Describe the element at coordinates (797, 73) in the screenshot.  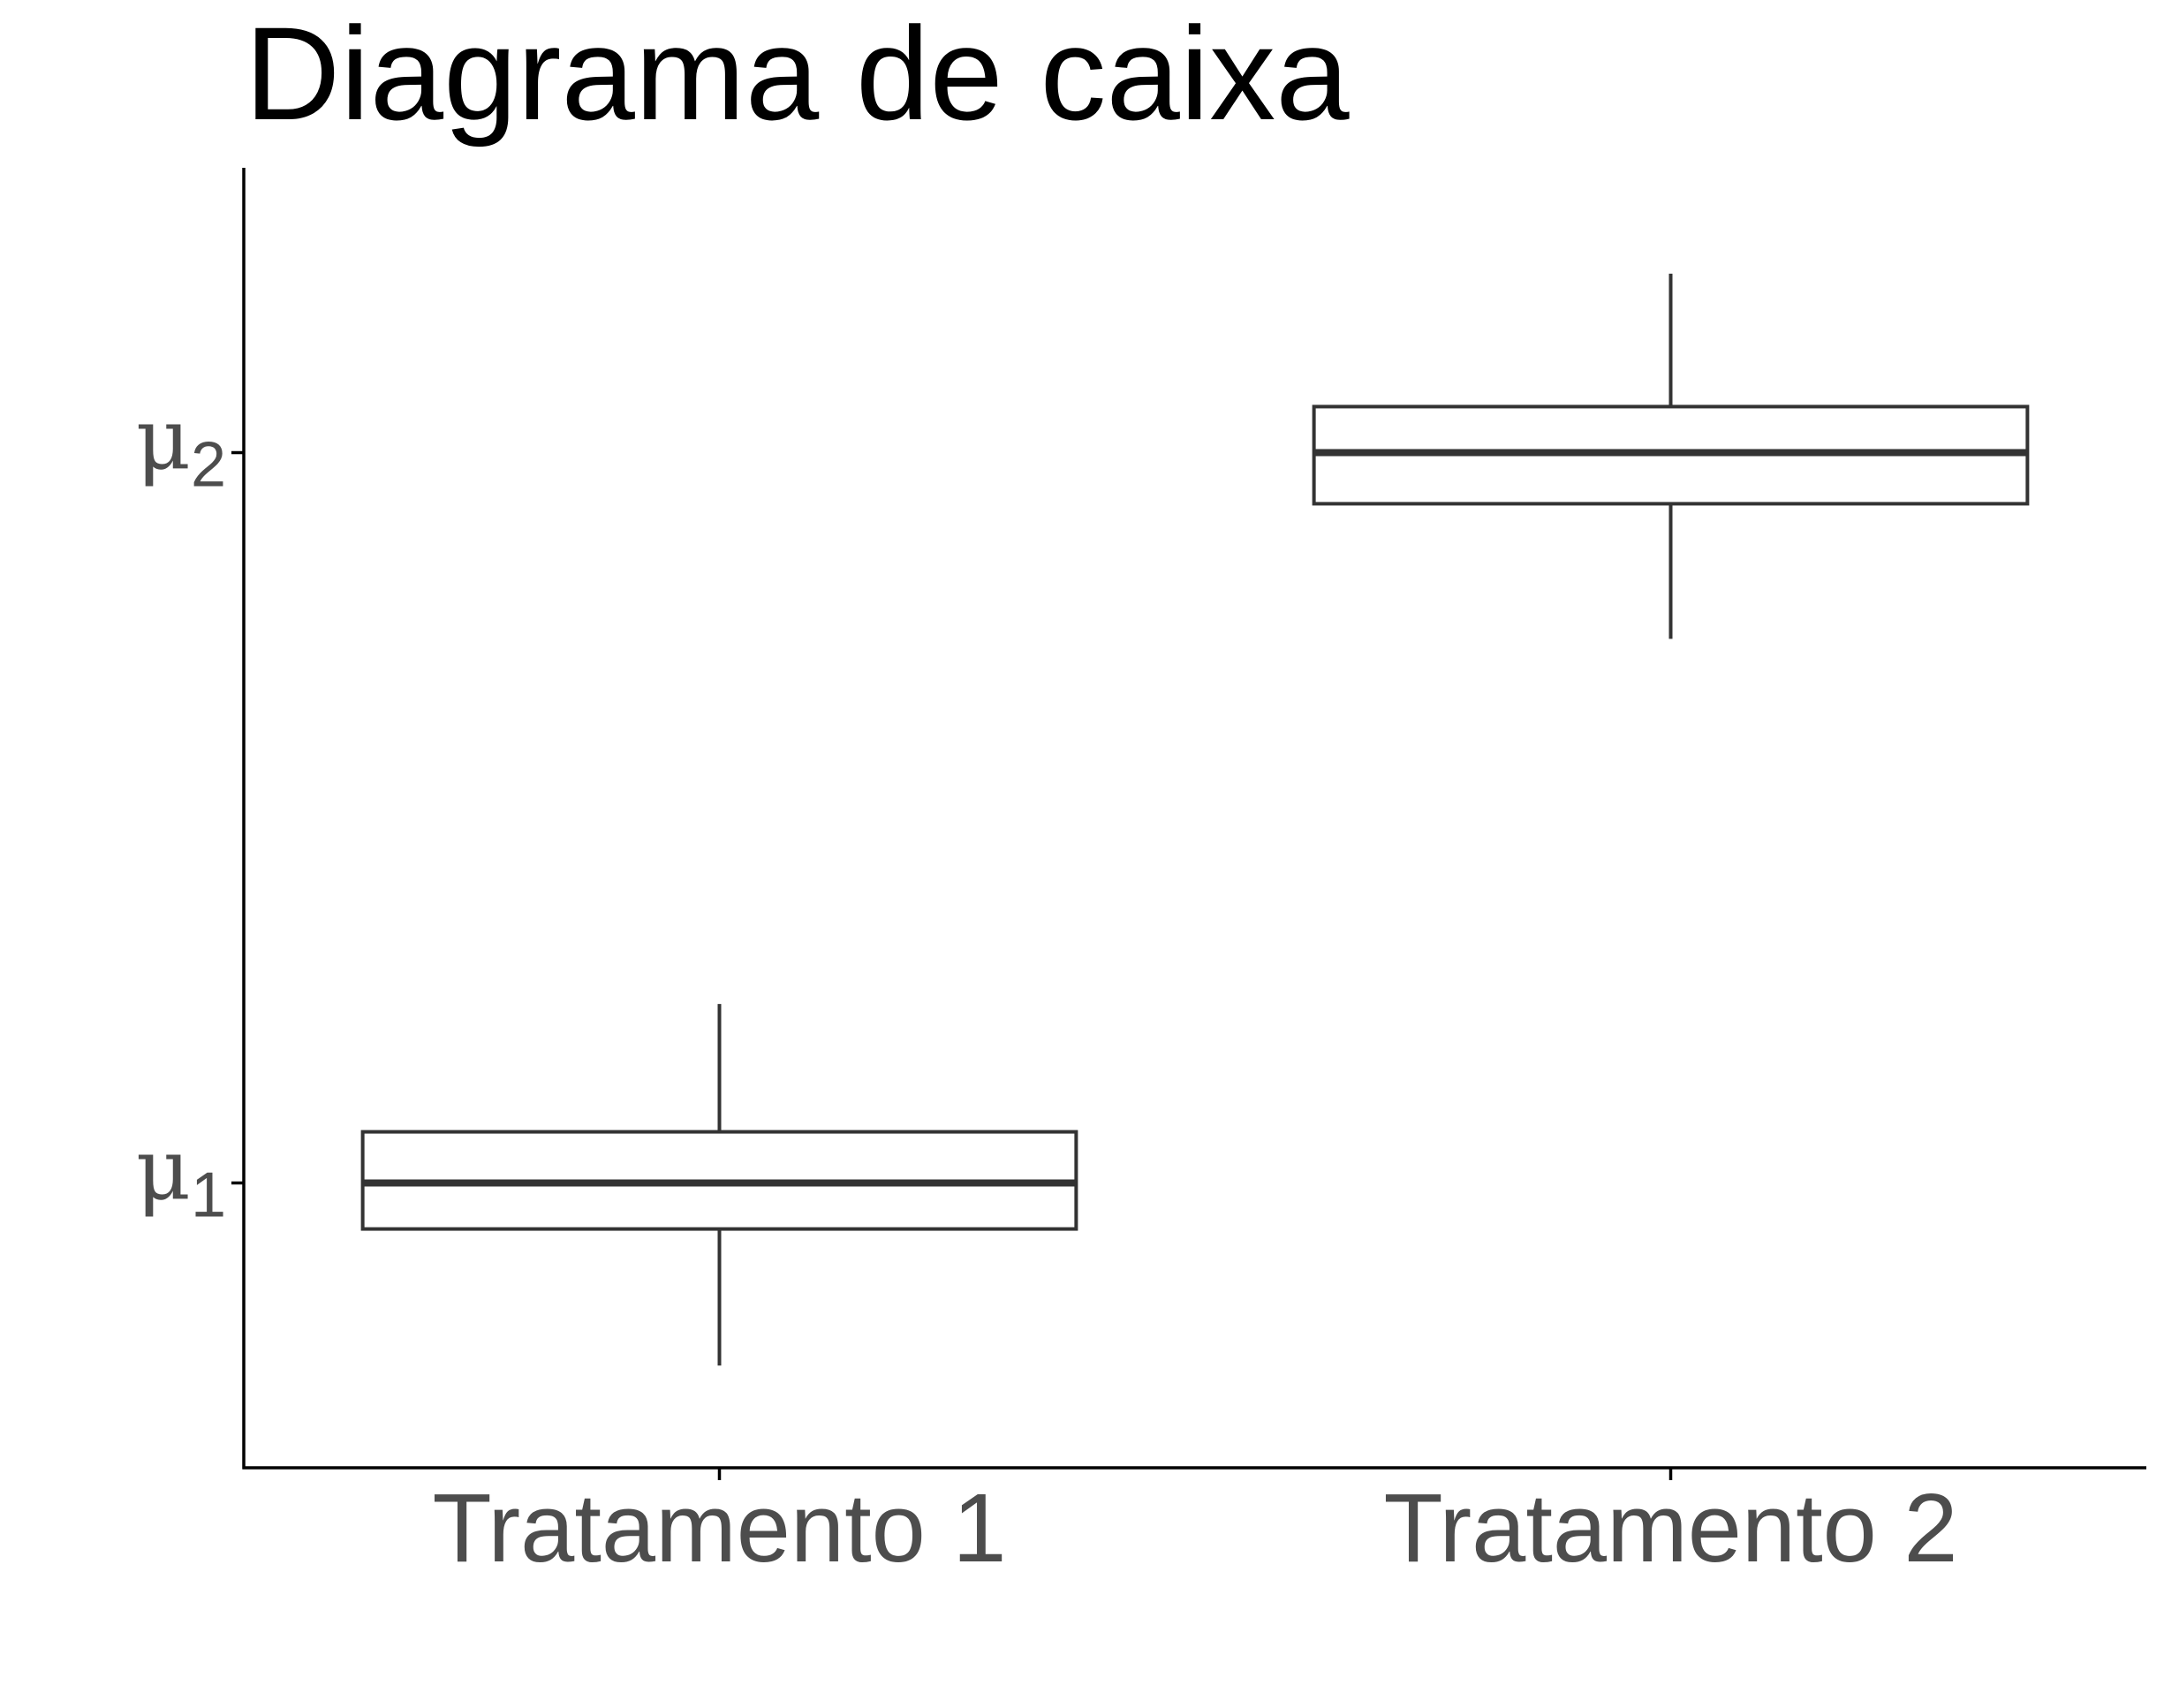
I see `chart-title: Diagrama de caixa` at that location.